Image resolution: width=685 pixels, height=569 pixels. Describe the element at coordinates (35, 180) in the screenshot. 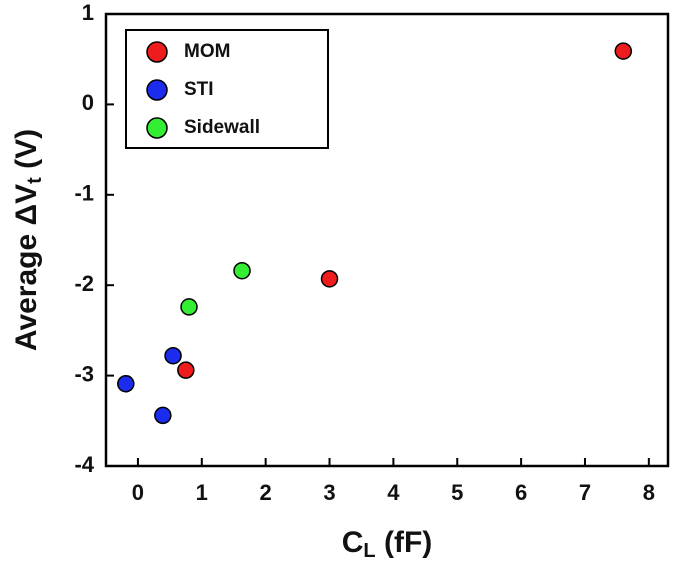

I see `y-title-sub: t` at that location.